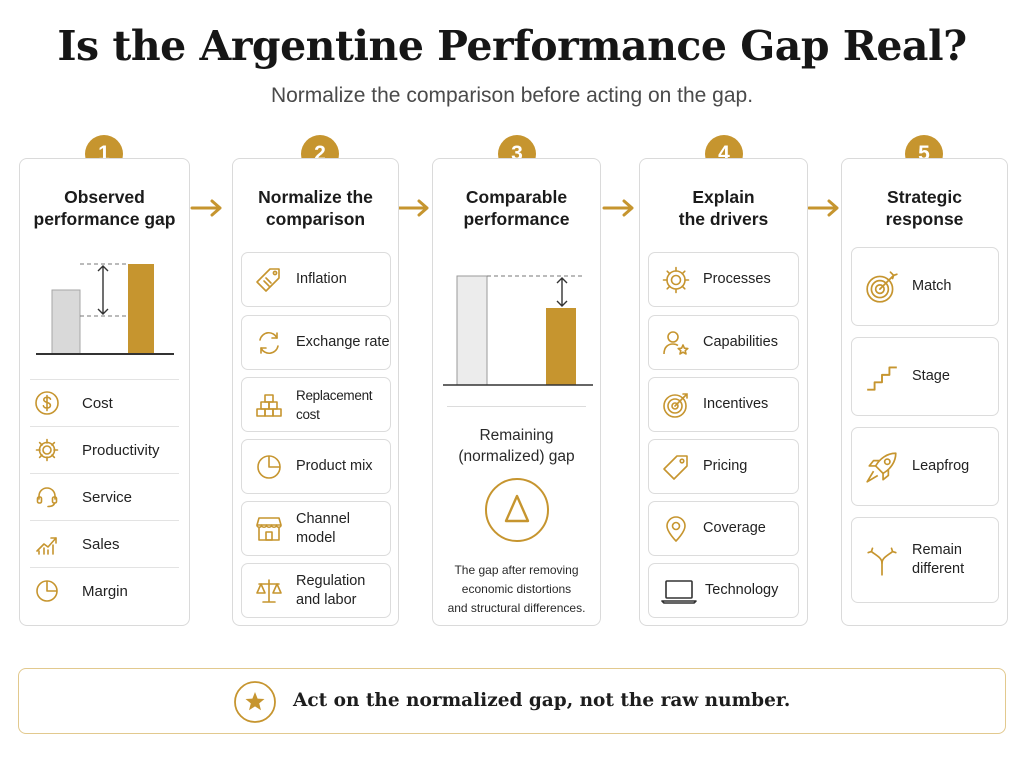 Image resolution: width=1024 pixels, height=768 pixels. What do you see at coordinates (723, 208) in the screenshot?
I see `step-4-title: Explain the drivers` at bounding box center [723, 208].